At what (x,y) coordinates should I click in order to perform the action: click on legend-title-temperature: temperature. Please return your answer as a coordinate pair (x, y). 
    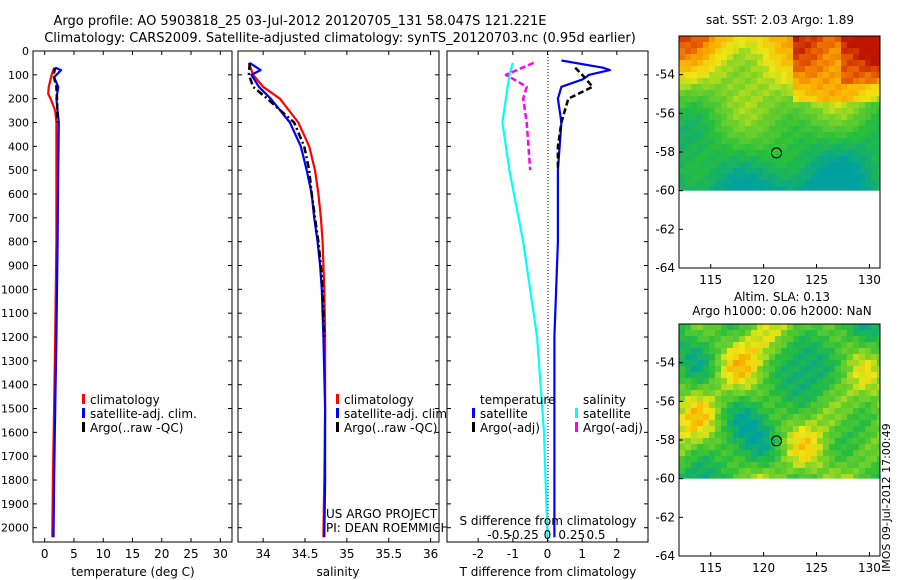
    Looking at the image, I should click on (517, 400).